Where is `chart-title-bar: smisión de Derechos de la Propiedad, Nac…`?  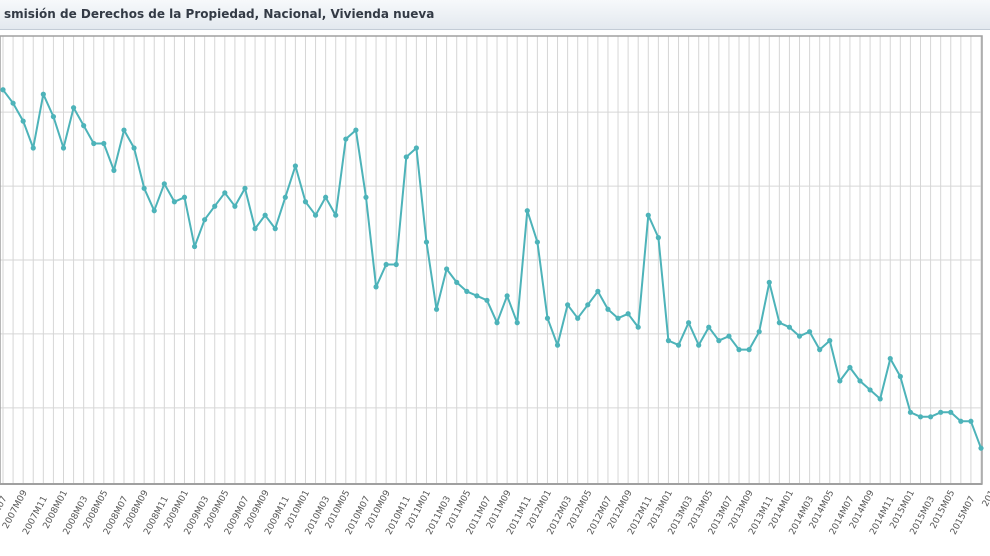
chart-title-bar: smisión de Derechos de la Propiedad, Nac… is located at coordinates (495, 15).